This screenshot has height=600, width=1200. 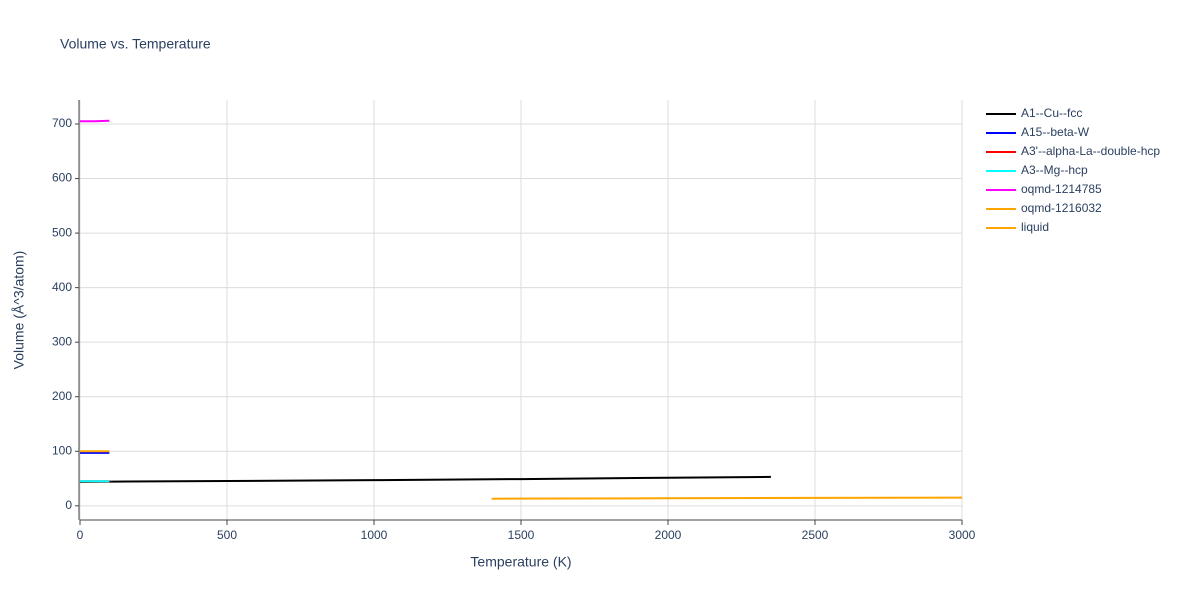 What do you see at coordinates (1051, 113) in the screenshot?
I see `legend-label: A1--Cu--fcc` at bounding box center [1051, 113].